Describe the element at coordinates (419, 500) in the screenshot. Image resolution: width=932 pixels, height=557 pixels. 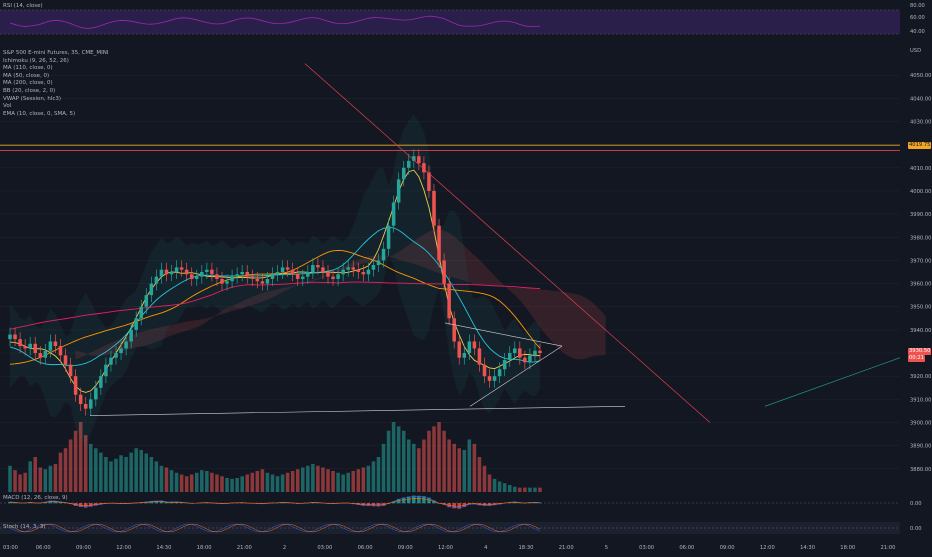
I see `macd-bar` at that location.